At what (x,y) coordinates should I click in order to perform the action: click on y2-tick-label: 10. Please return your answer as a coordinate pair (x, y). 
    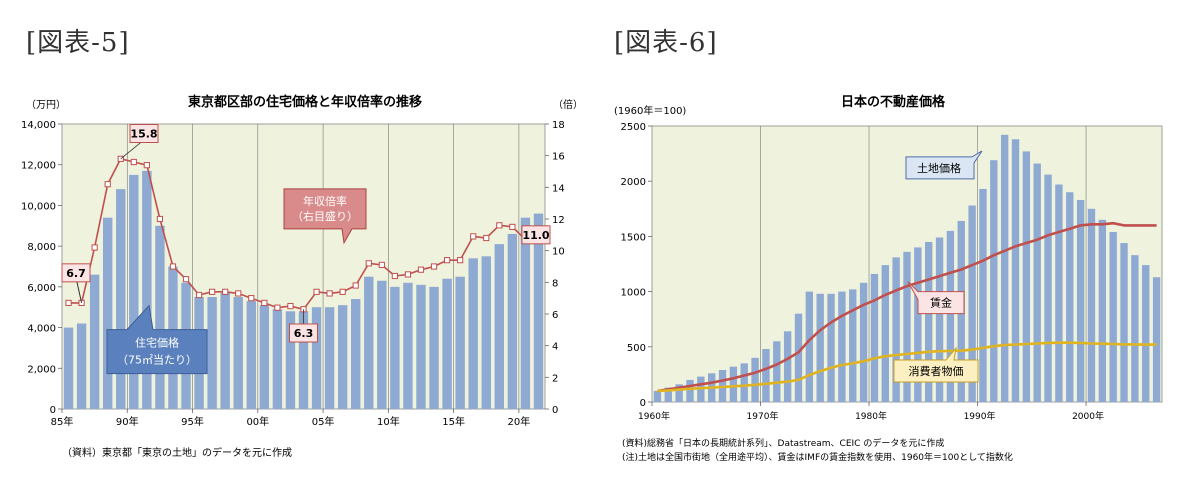
    Looking at the image, I should click on (558, 252).